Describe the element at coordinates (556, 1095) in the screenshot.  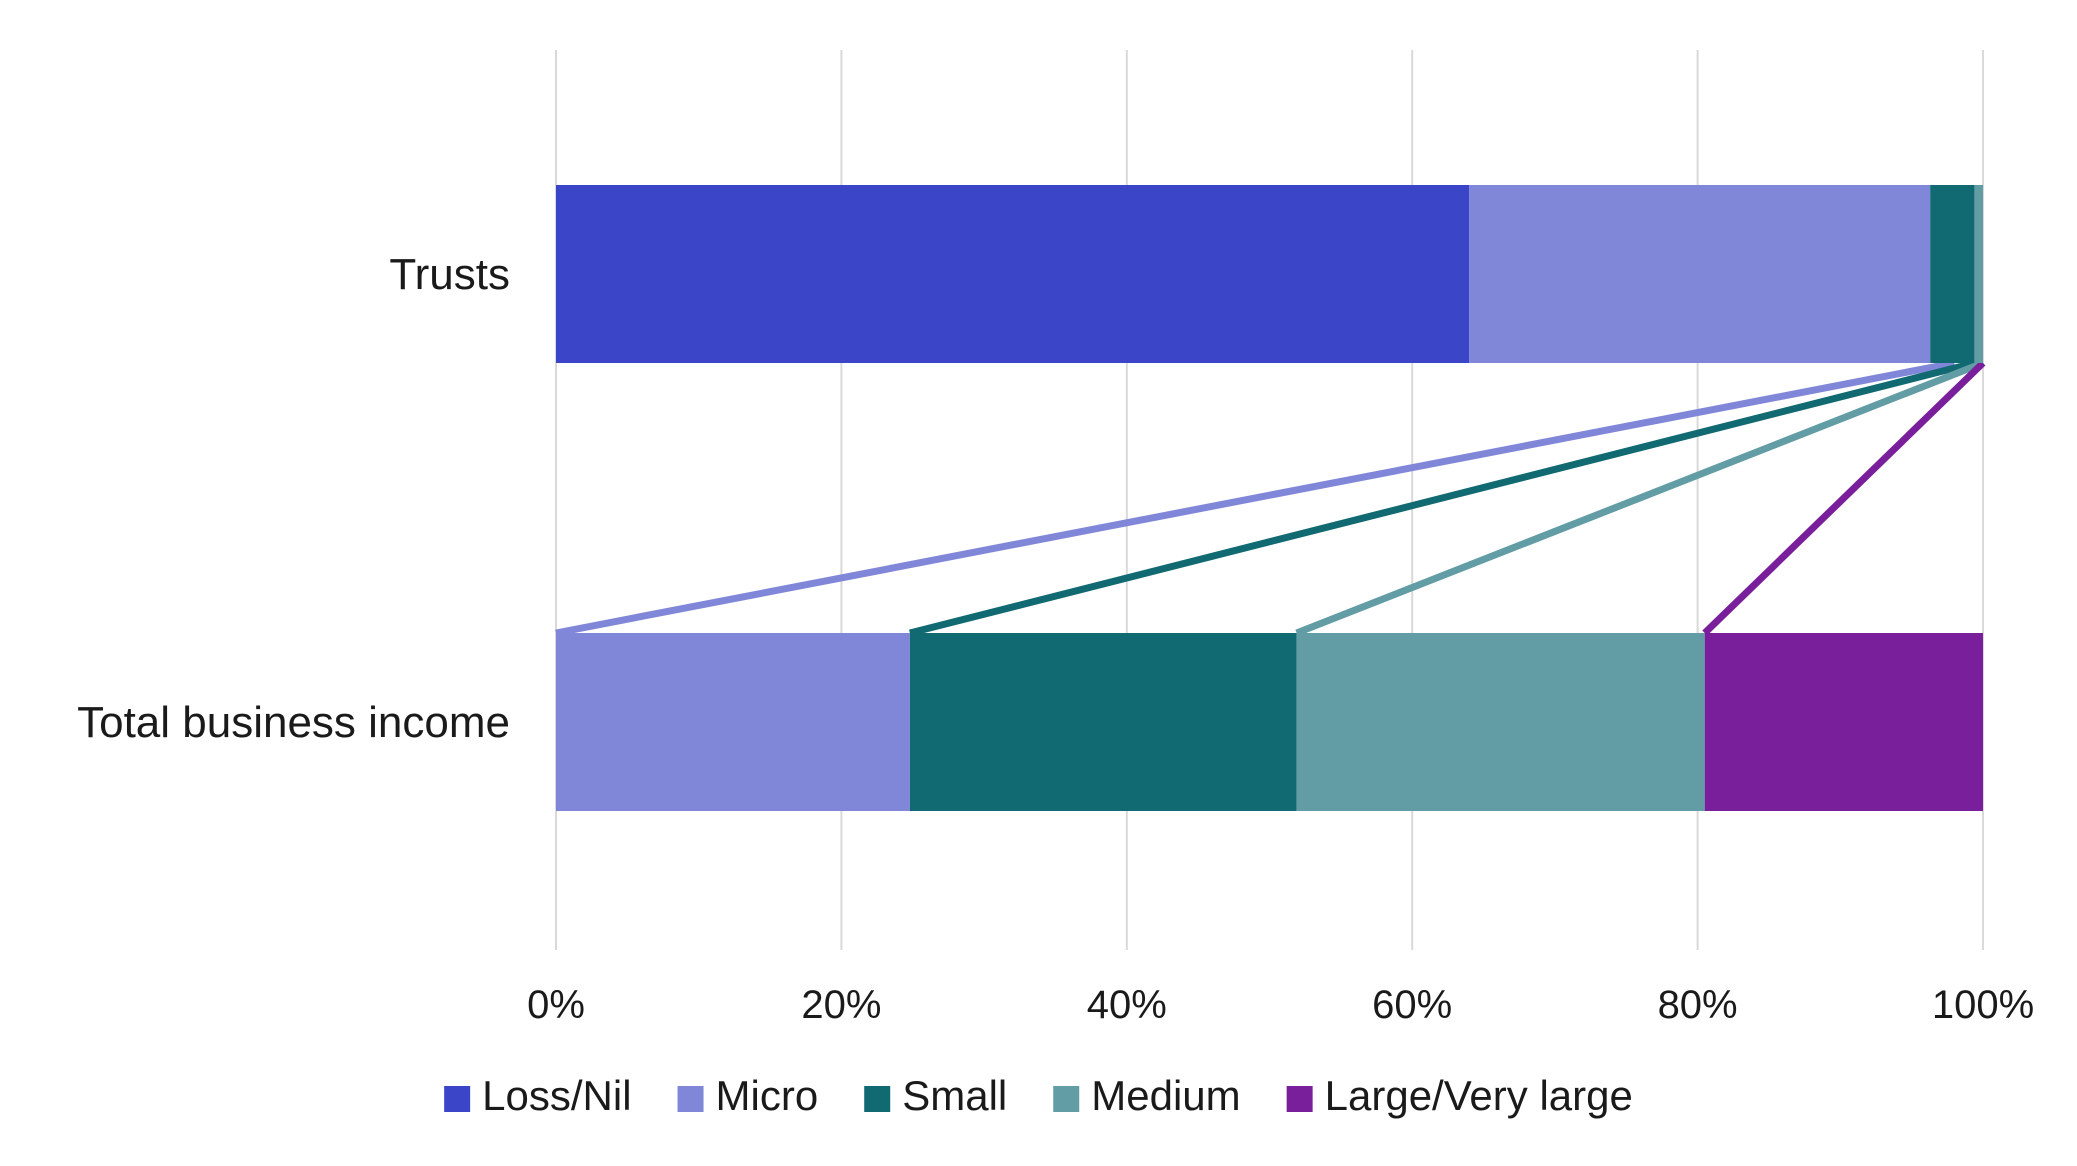
I see `legend-label: Loss/Nil` at that location.